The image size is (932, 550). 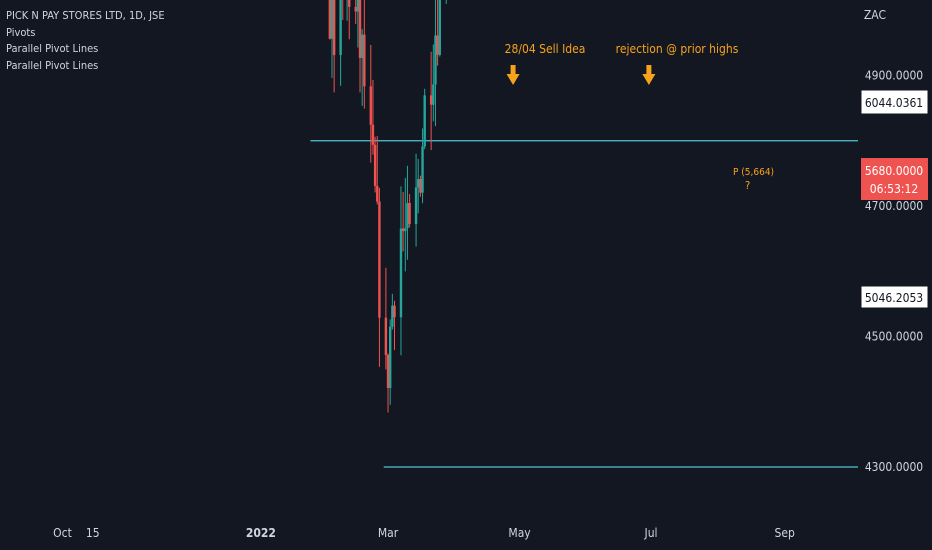 What do you see at coordinates (785, 533) in the screenshot?
I see `x-tick-label: Sep` at bounding box center [785, 533].